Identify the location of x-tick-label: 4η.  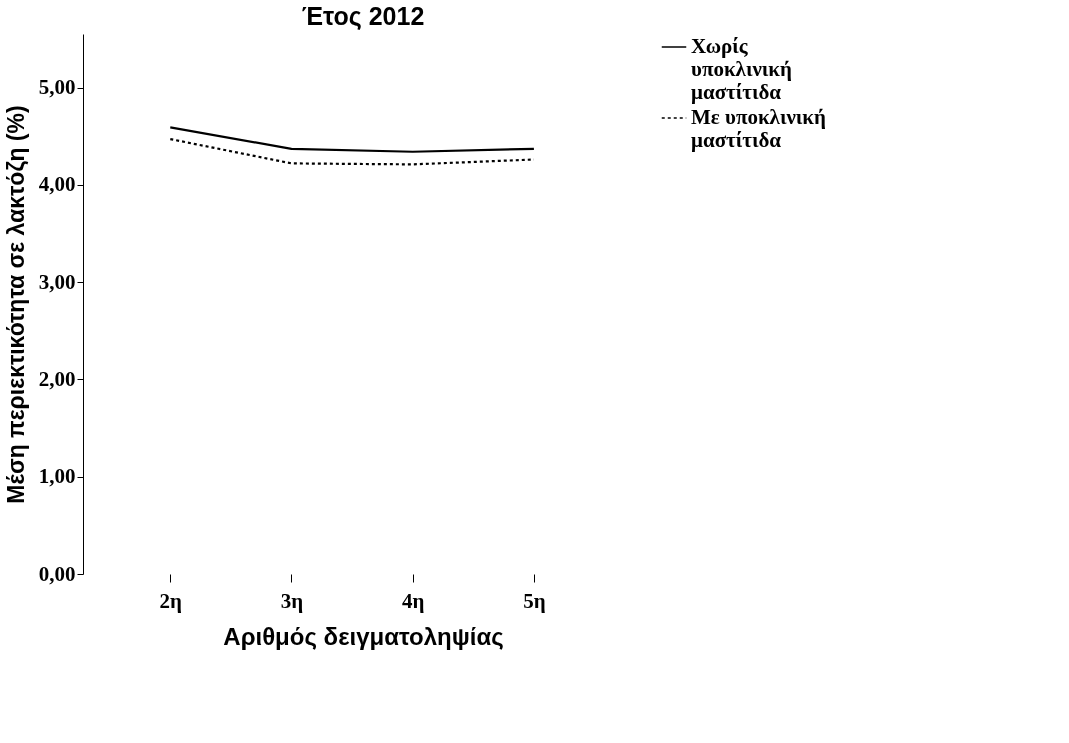
(413, 600).